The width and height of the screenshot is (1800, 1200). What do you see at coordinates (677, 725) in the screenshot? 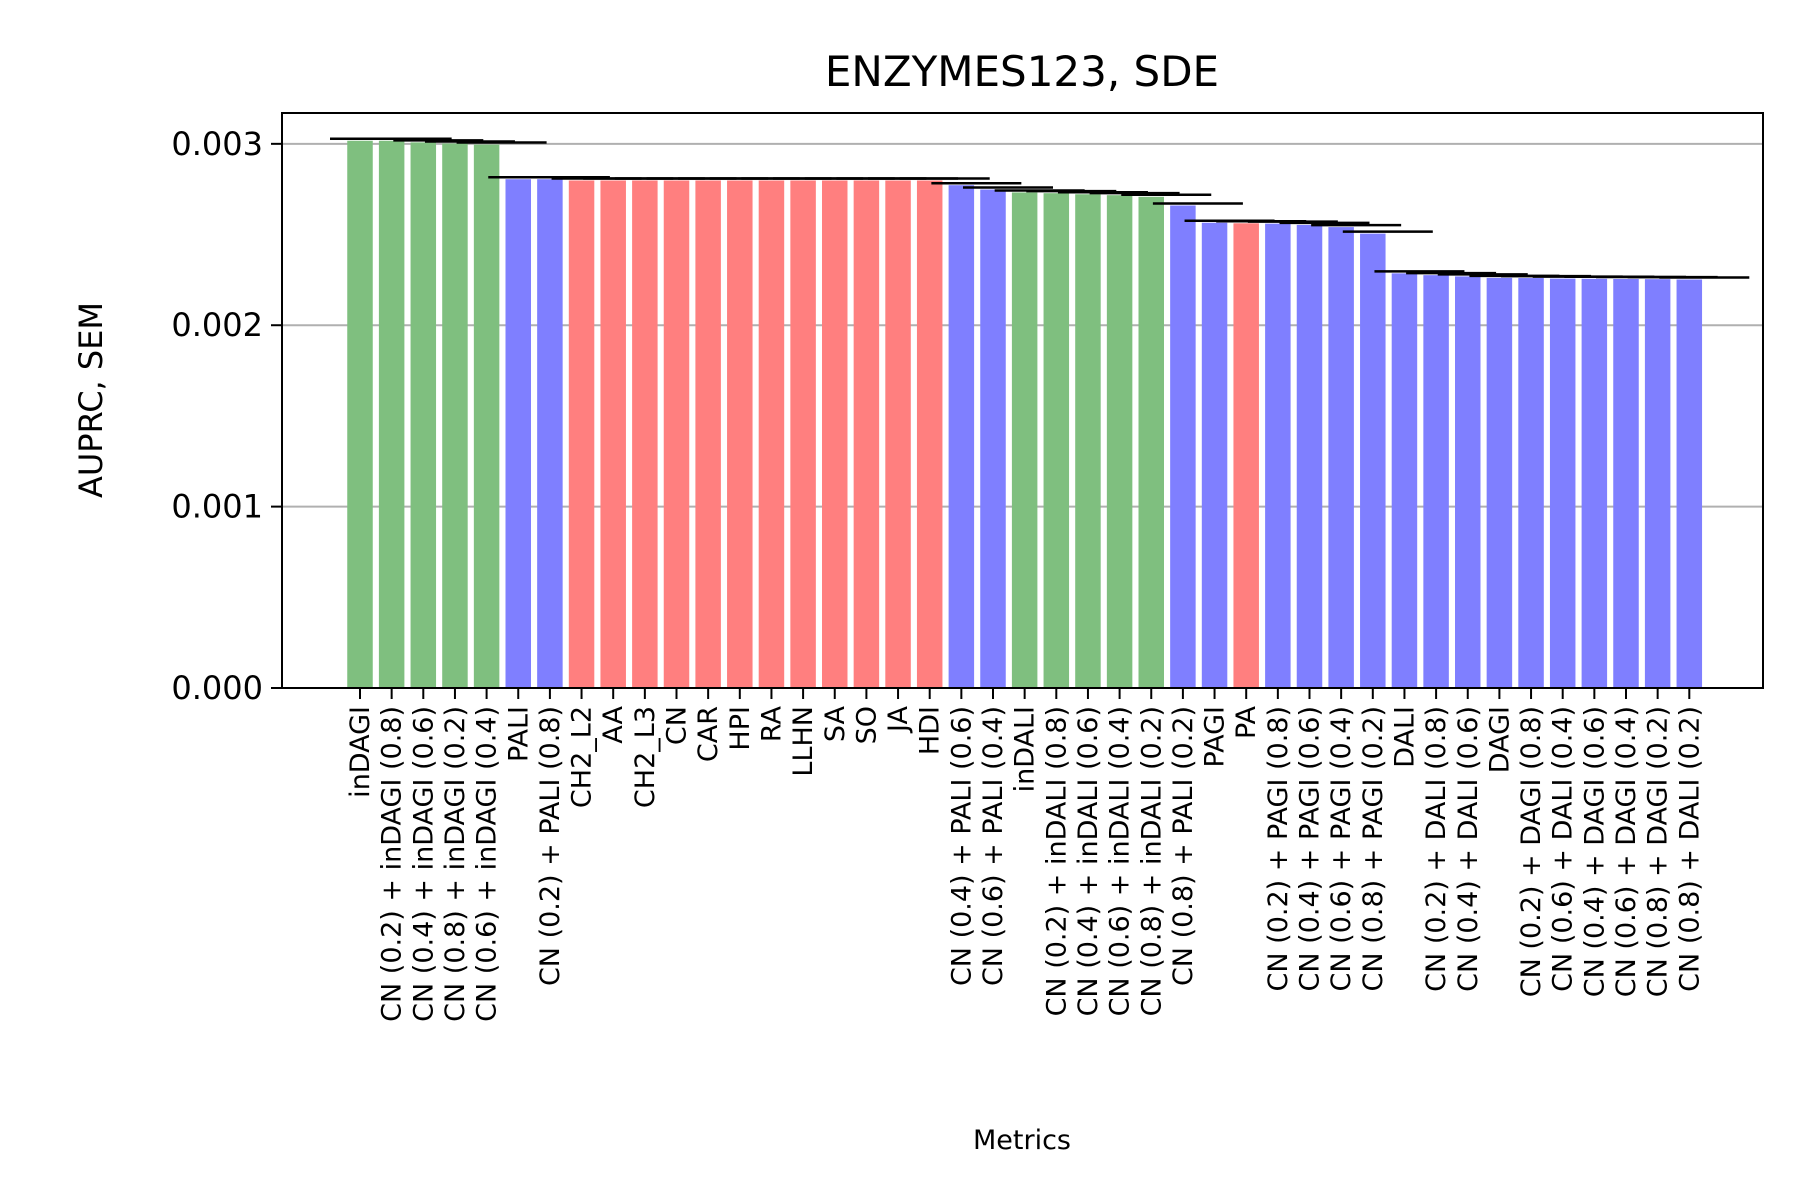
I see `x-tick-label: CN` at bounding box center [677, 725].